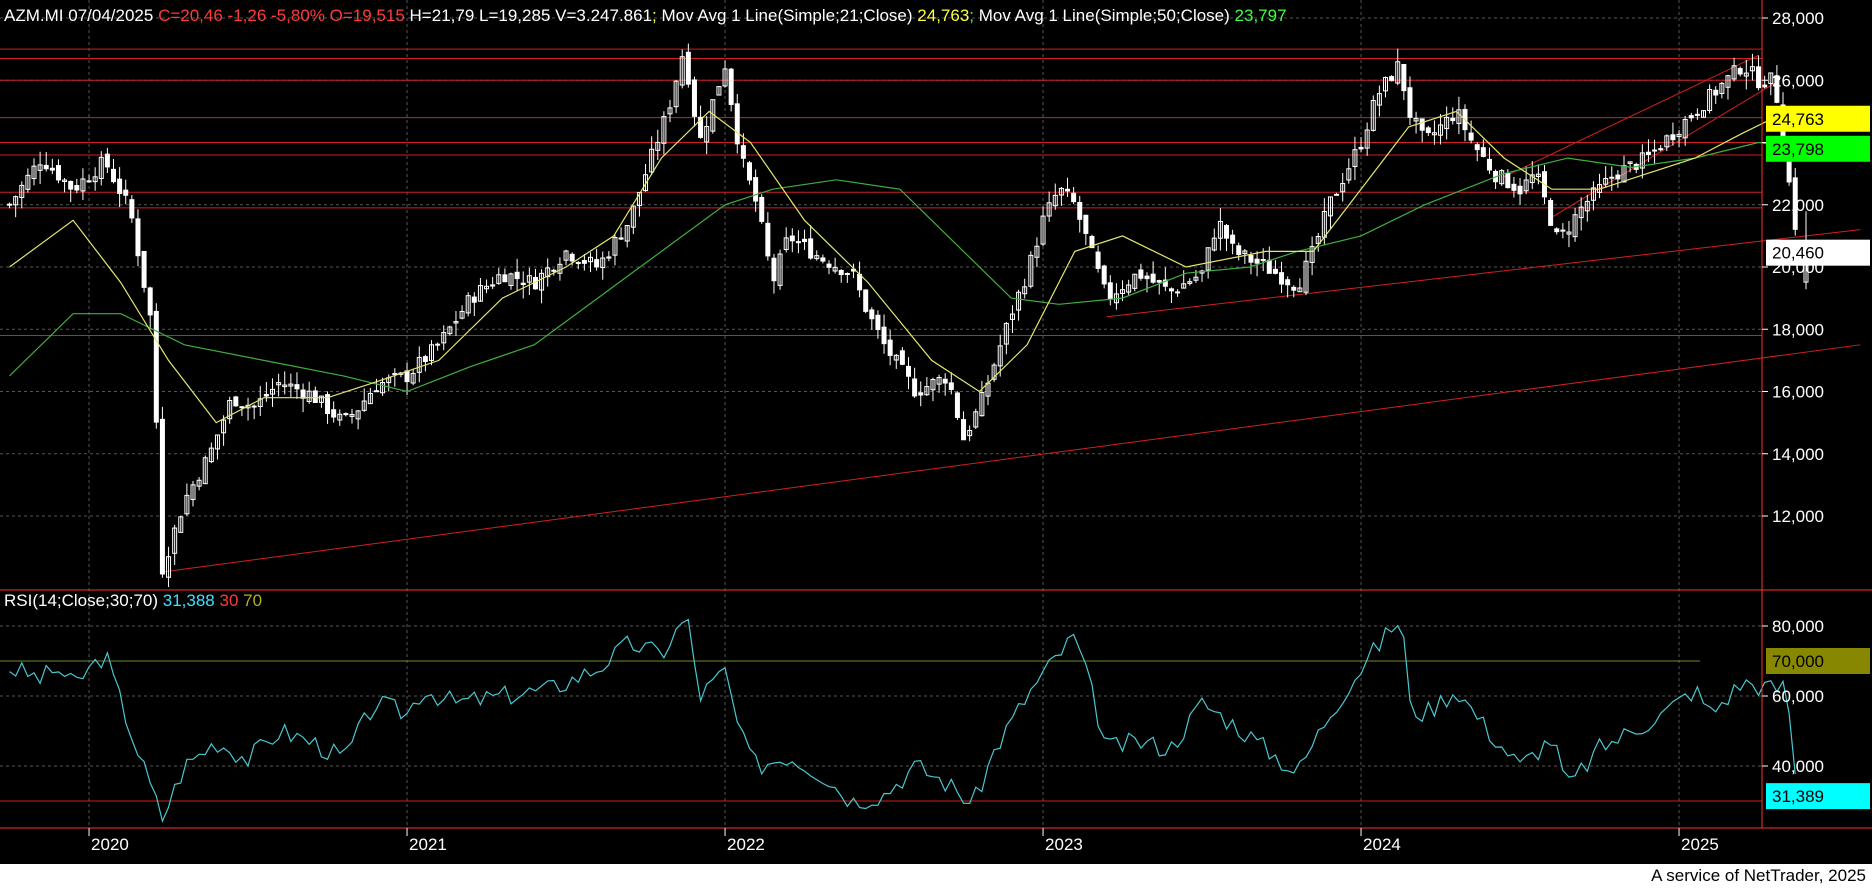  What do you see at coordinates (442, 15) in the screenshot?
I see `header-high: H=21,79` at bounding box center [442, 15].